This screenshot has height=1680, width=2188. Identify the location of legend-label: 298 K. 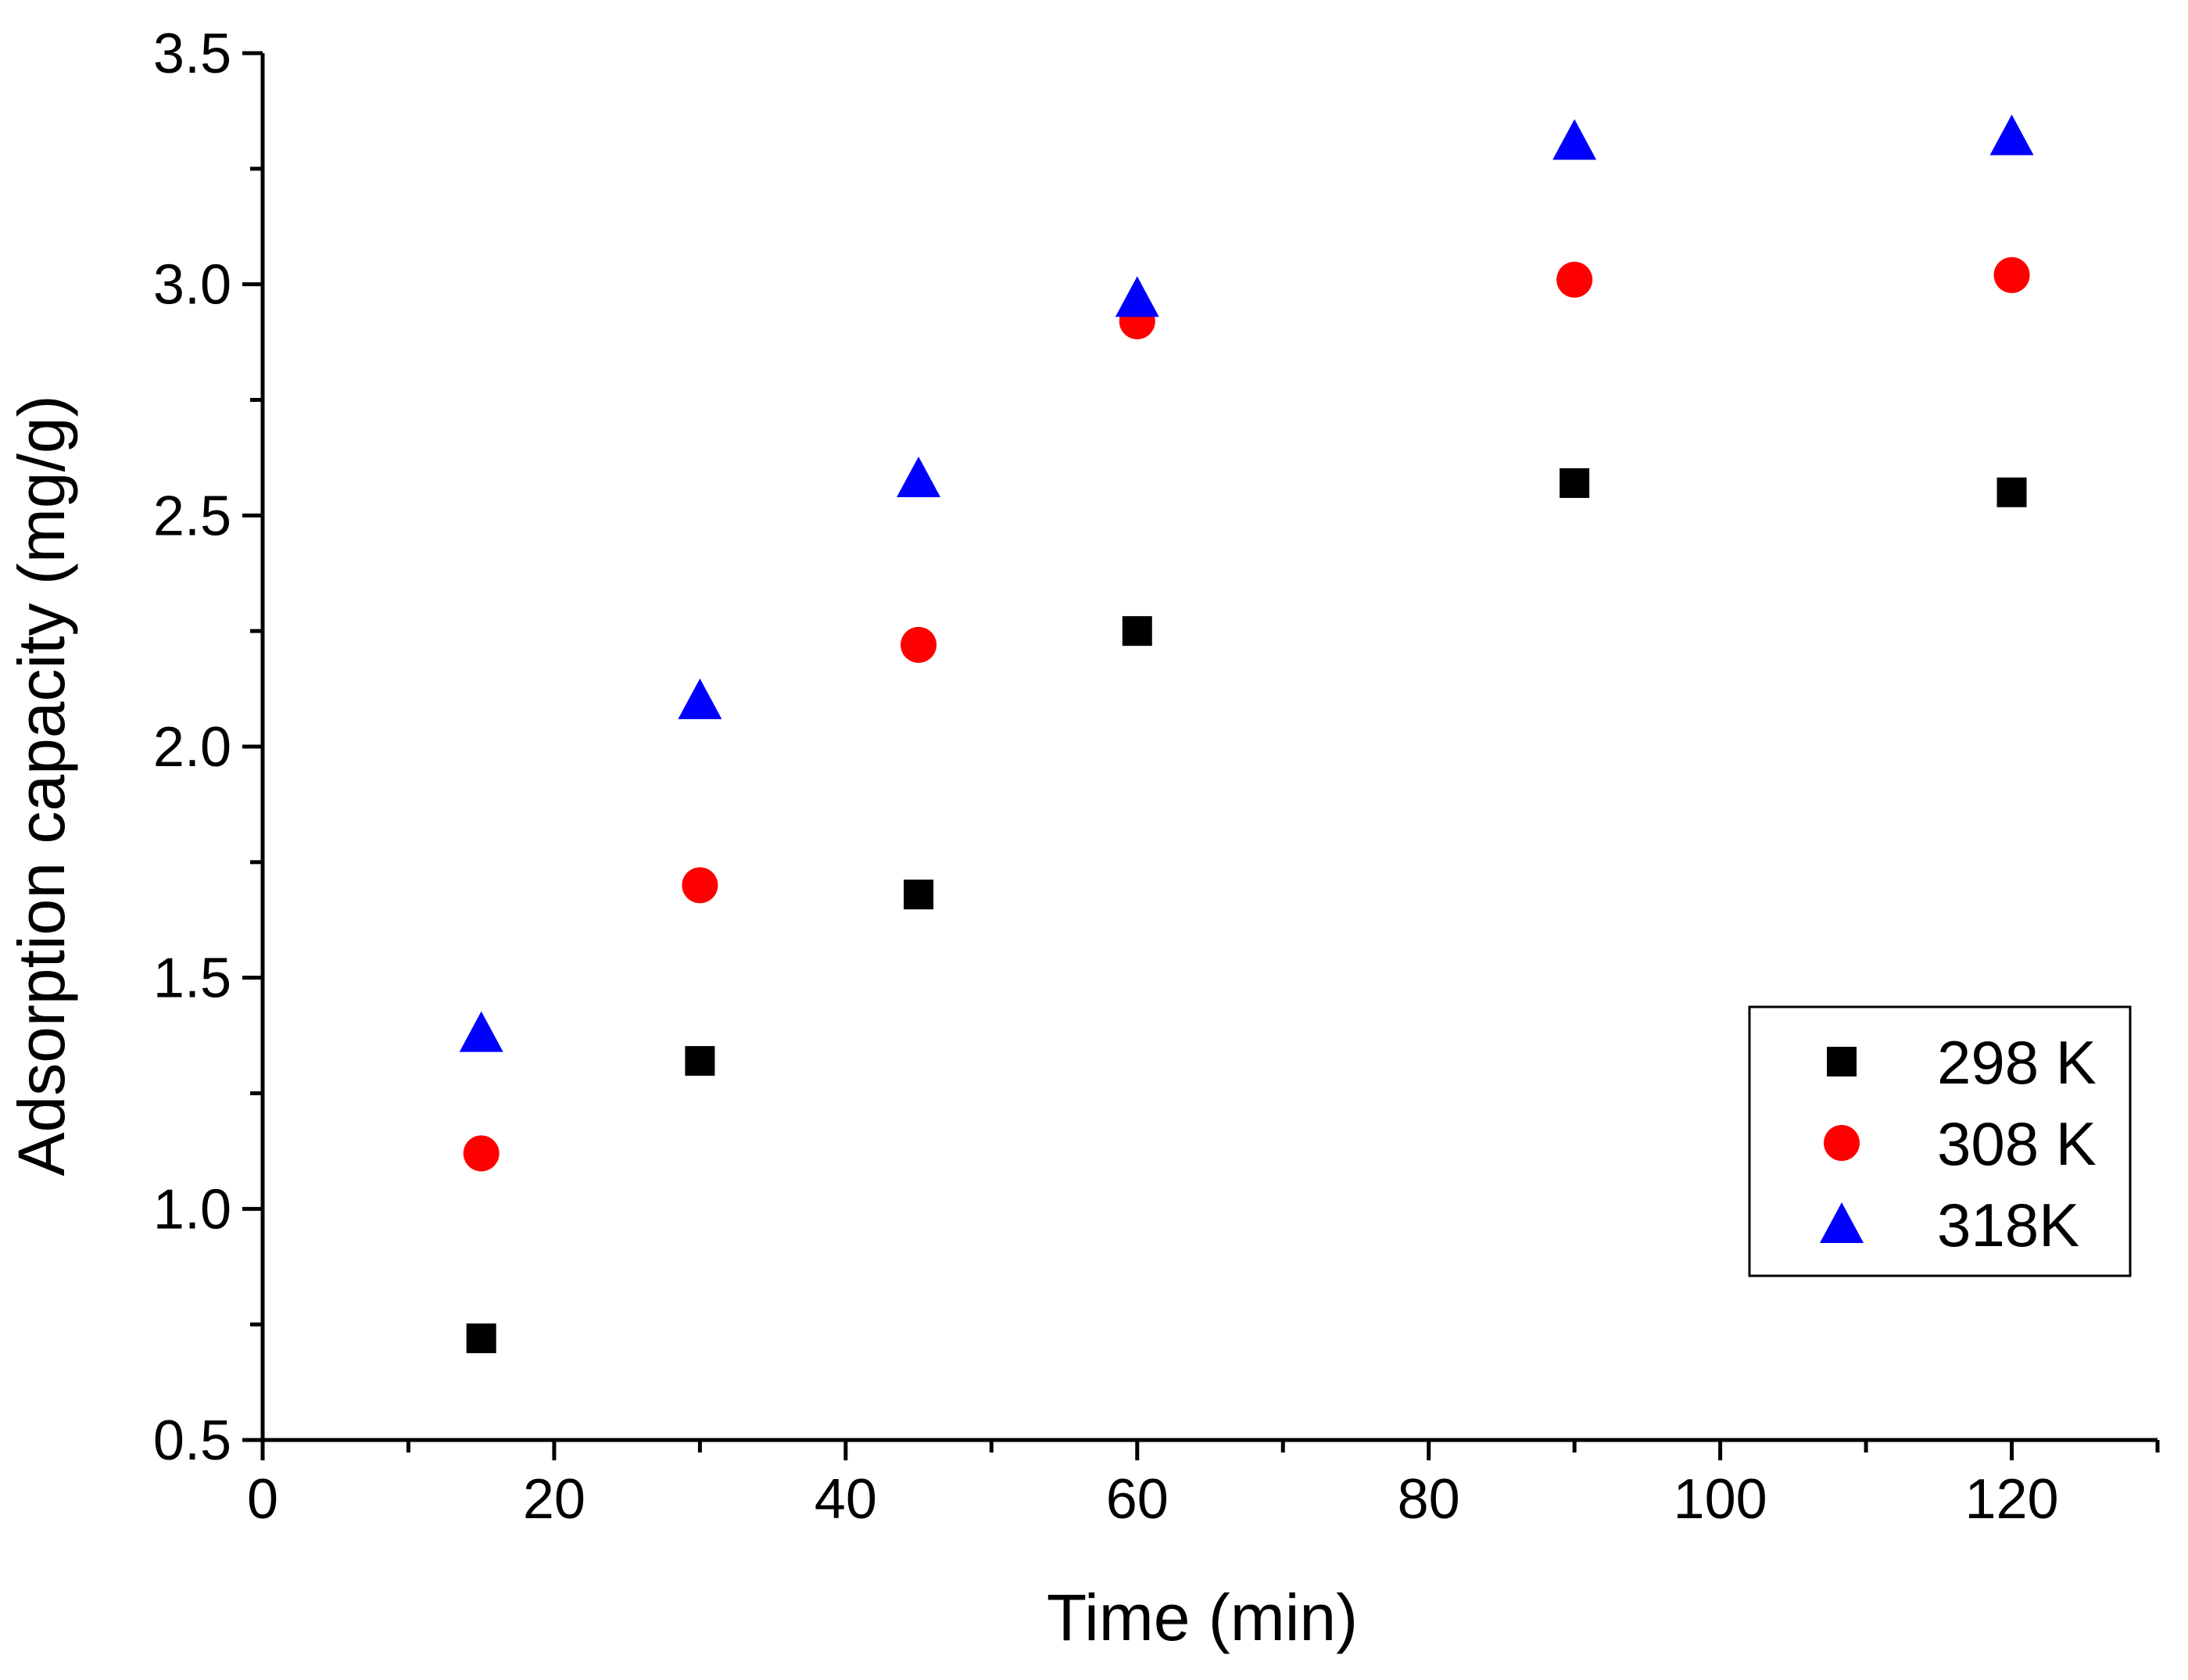
(2017, 1062).